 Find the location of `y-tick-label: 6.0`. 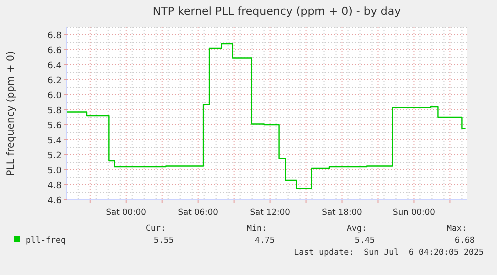

y-tick-label: 6.0 is located at coordinates (55, 97).